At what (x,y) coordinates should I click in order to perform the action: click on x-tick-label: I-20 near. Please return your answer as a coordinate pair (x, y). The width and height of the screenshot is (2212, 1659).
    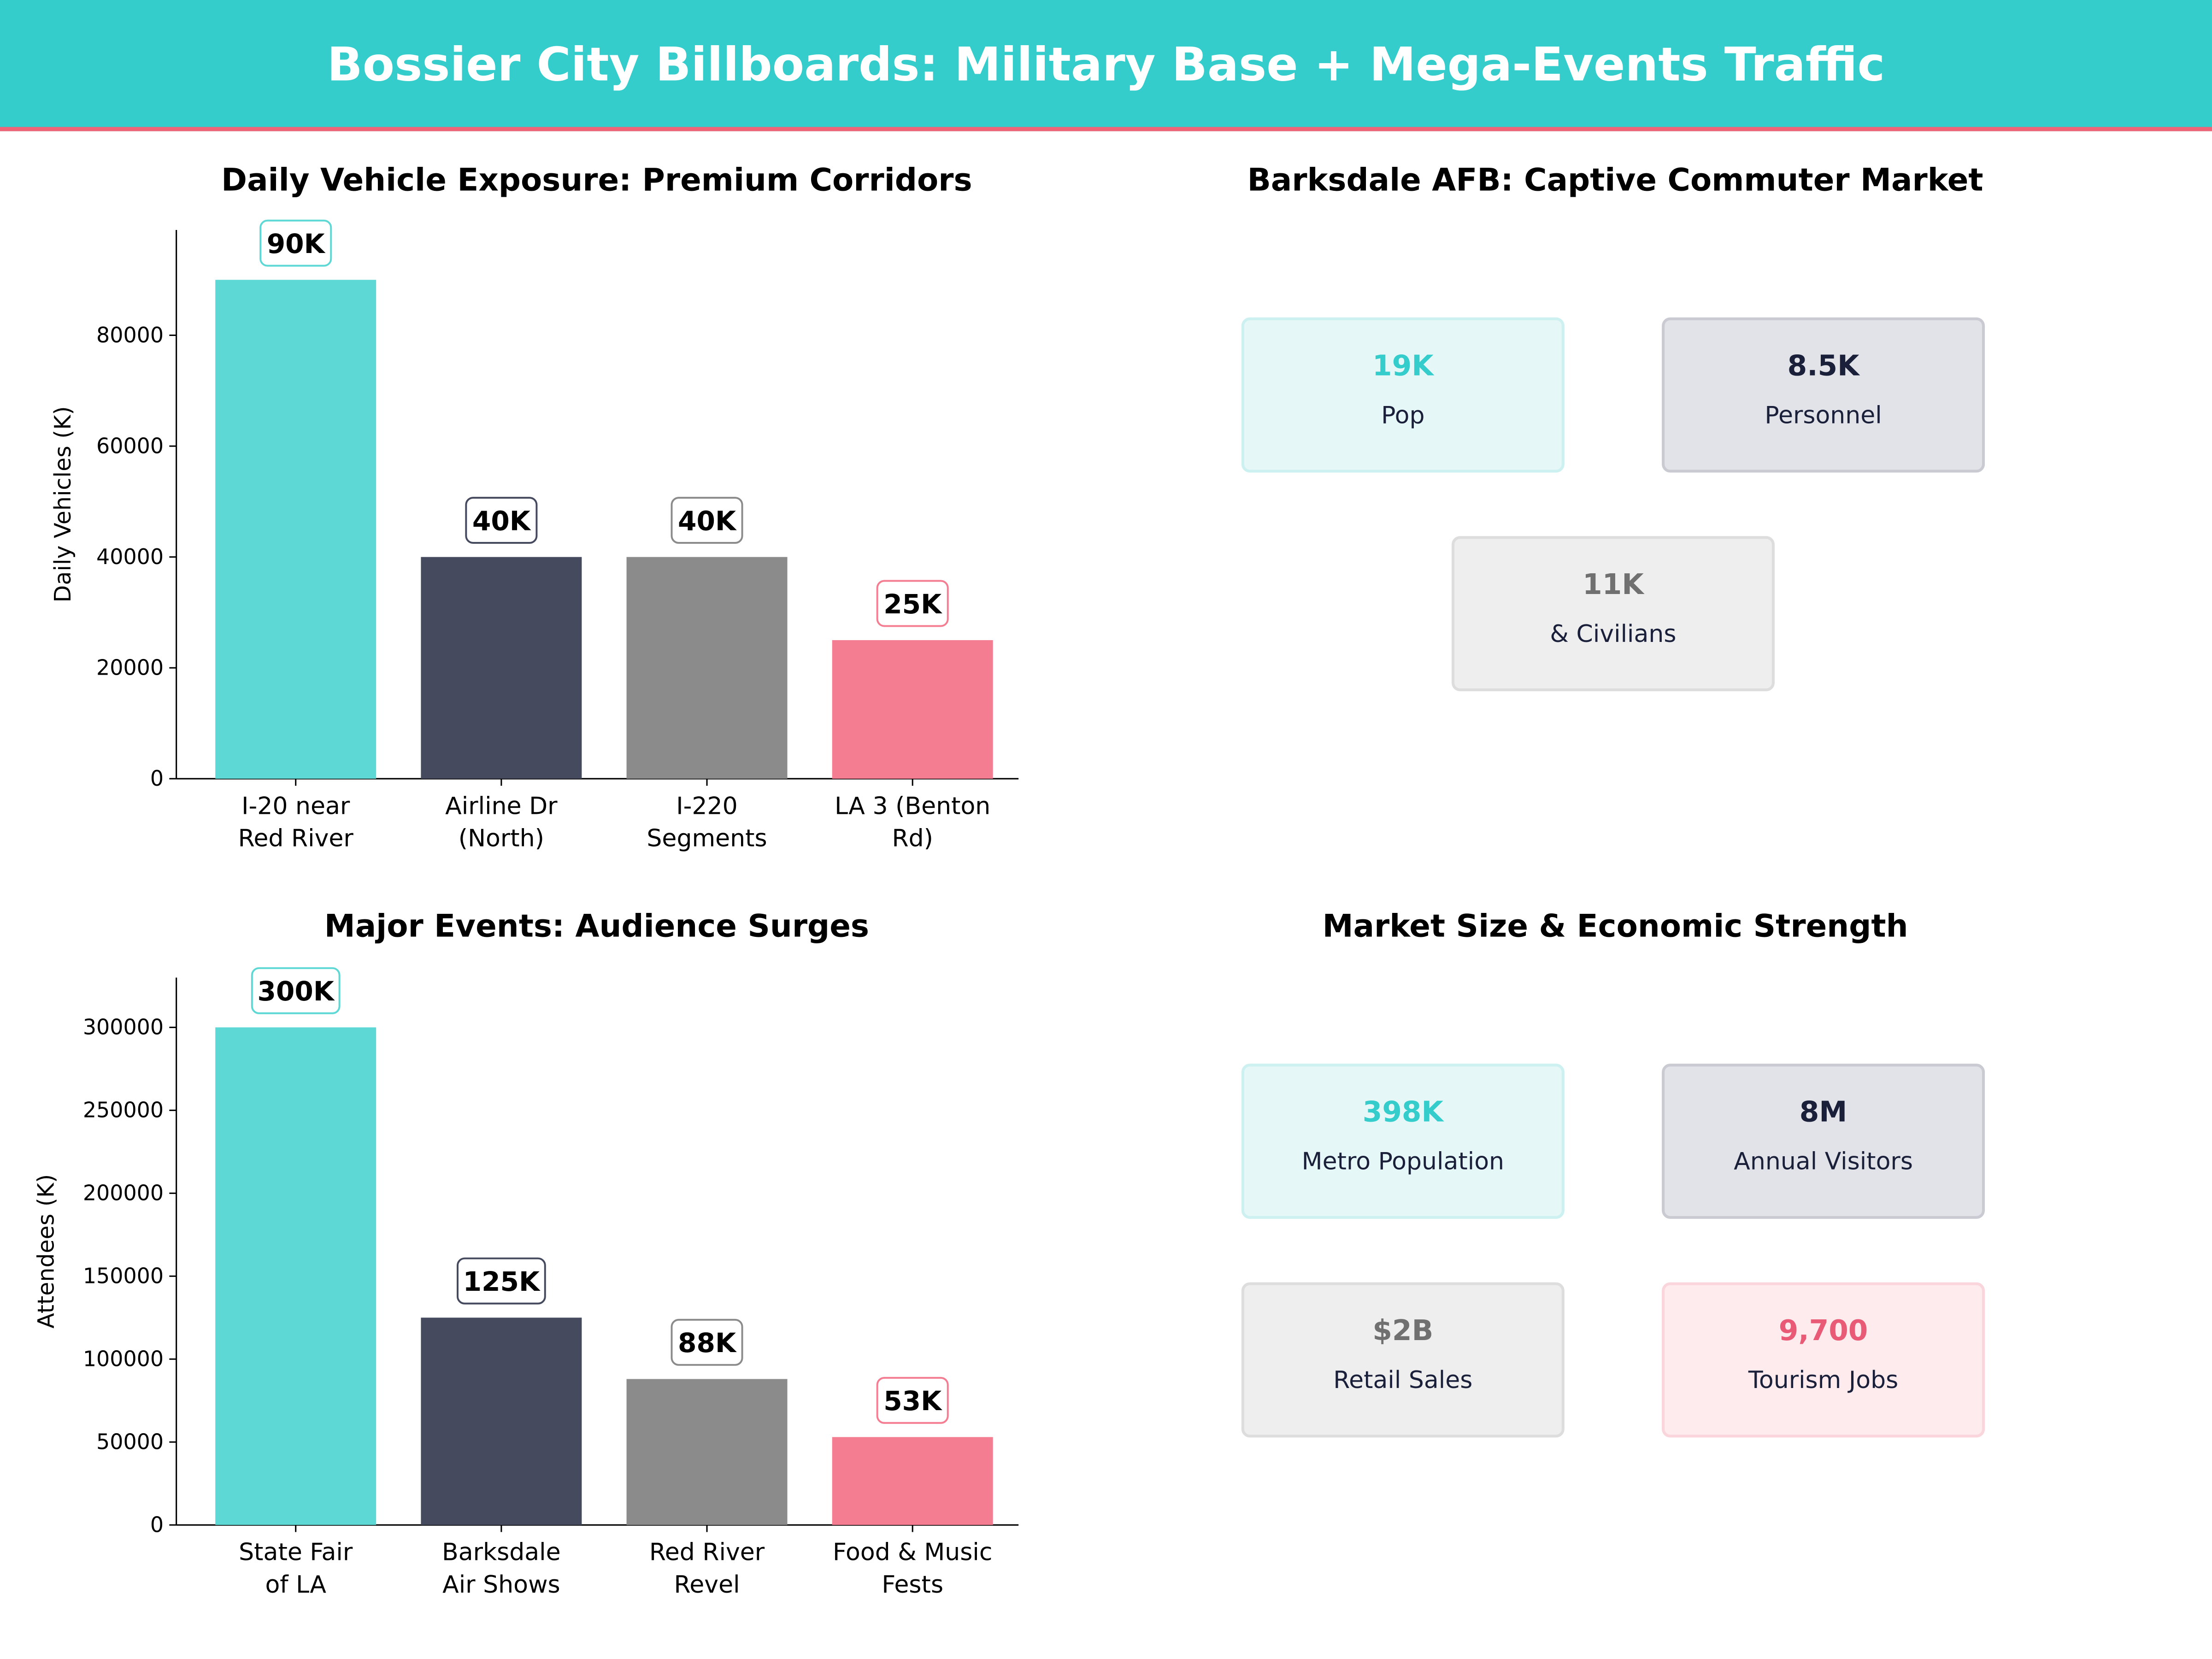
    Looking at the image, I should click on (295, 806).